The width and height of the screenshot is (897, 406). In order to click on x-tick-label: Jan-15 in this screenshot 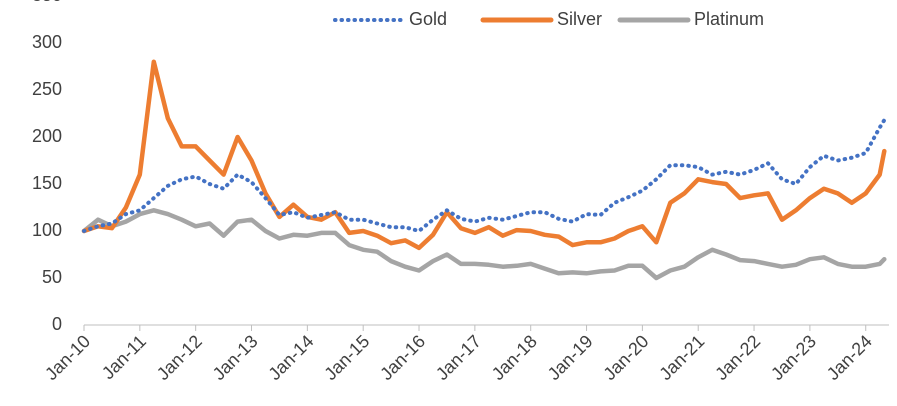, I will do `click(346, 357)`.